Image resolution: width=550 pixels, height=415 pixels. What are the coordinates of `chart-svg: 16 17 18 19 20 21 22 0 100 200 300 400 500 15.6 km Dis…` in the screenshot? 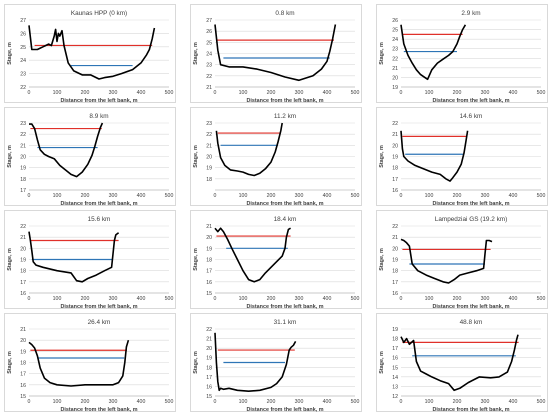 It's located at (90, 263).